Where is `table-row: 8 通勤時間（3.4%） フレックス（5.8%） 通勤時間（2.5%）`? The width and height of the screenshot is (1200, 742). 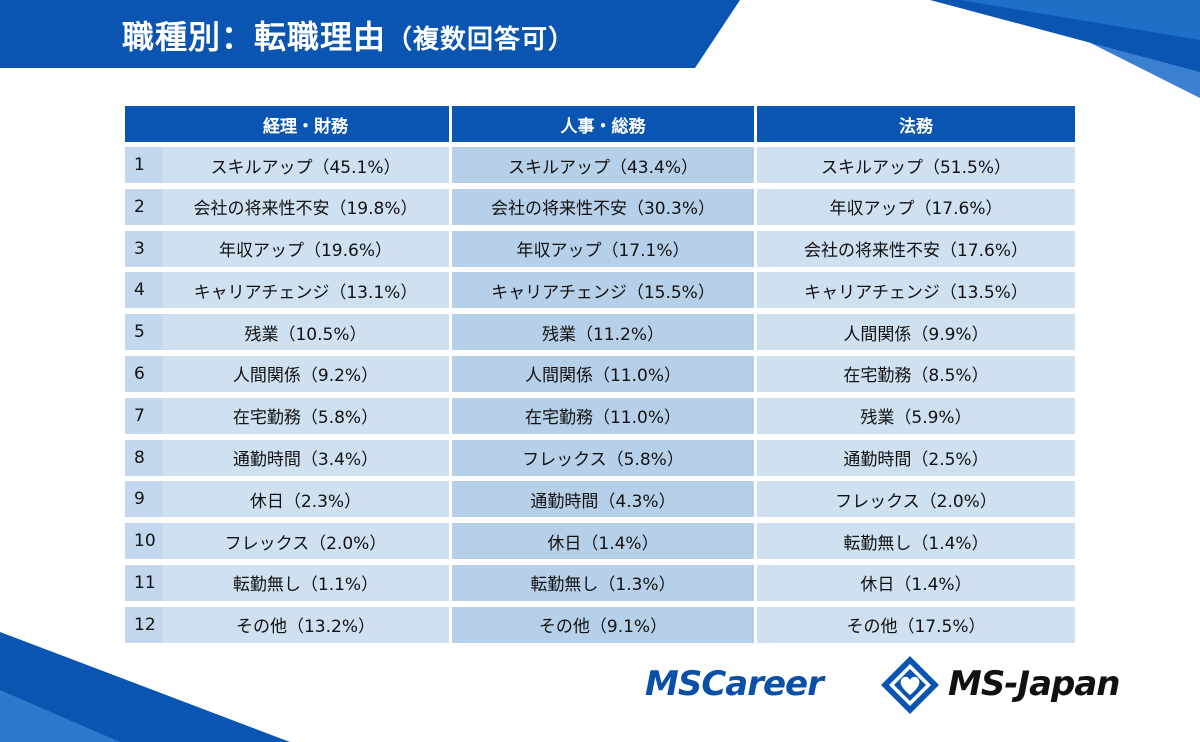 table-row: 8 通勤時間（3.4%） フレックス（5.8%） 通勤時間（2.5%） is located at coordinates (600, 457).